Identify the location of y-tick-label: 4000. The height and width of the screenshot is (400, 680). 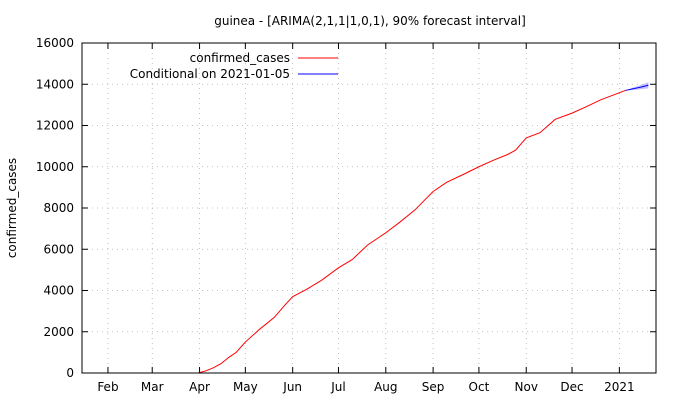
(58, 291).